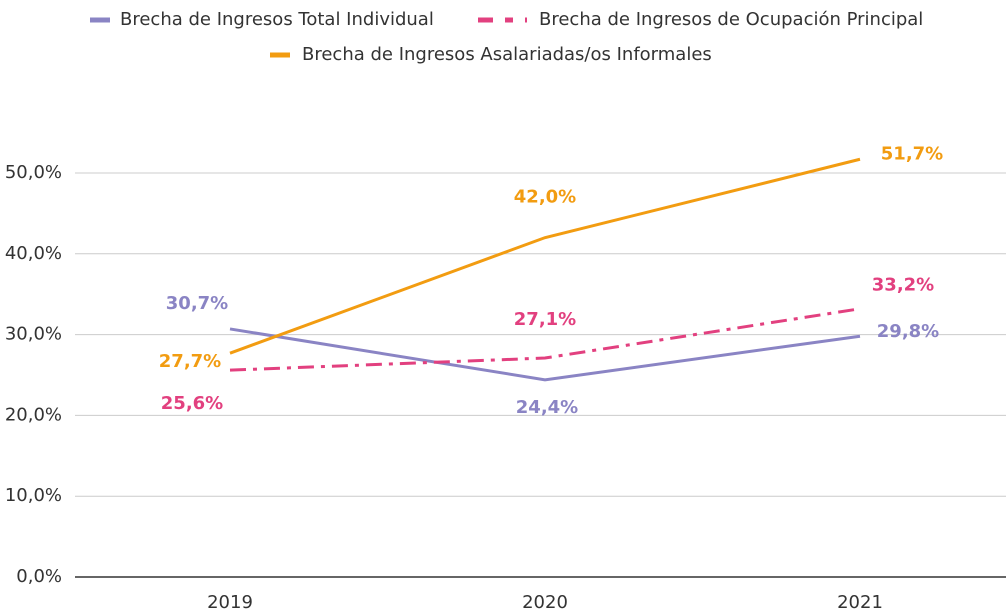  I want to click on y-tick-label: 50,0%, so click(33, 172).